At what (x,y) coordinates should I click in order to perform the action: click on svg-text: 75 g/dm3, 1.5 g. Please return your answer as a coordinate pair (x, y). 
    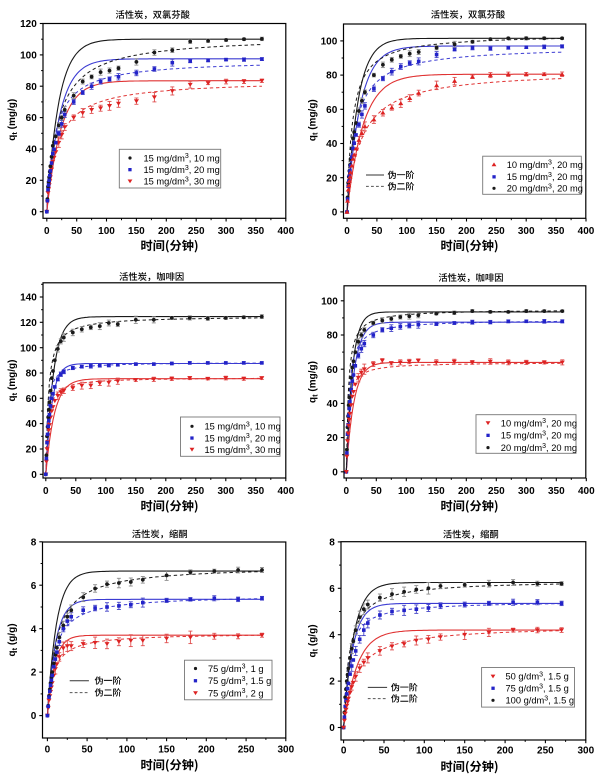
    Looking at the image, I should click on (537, 688).